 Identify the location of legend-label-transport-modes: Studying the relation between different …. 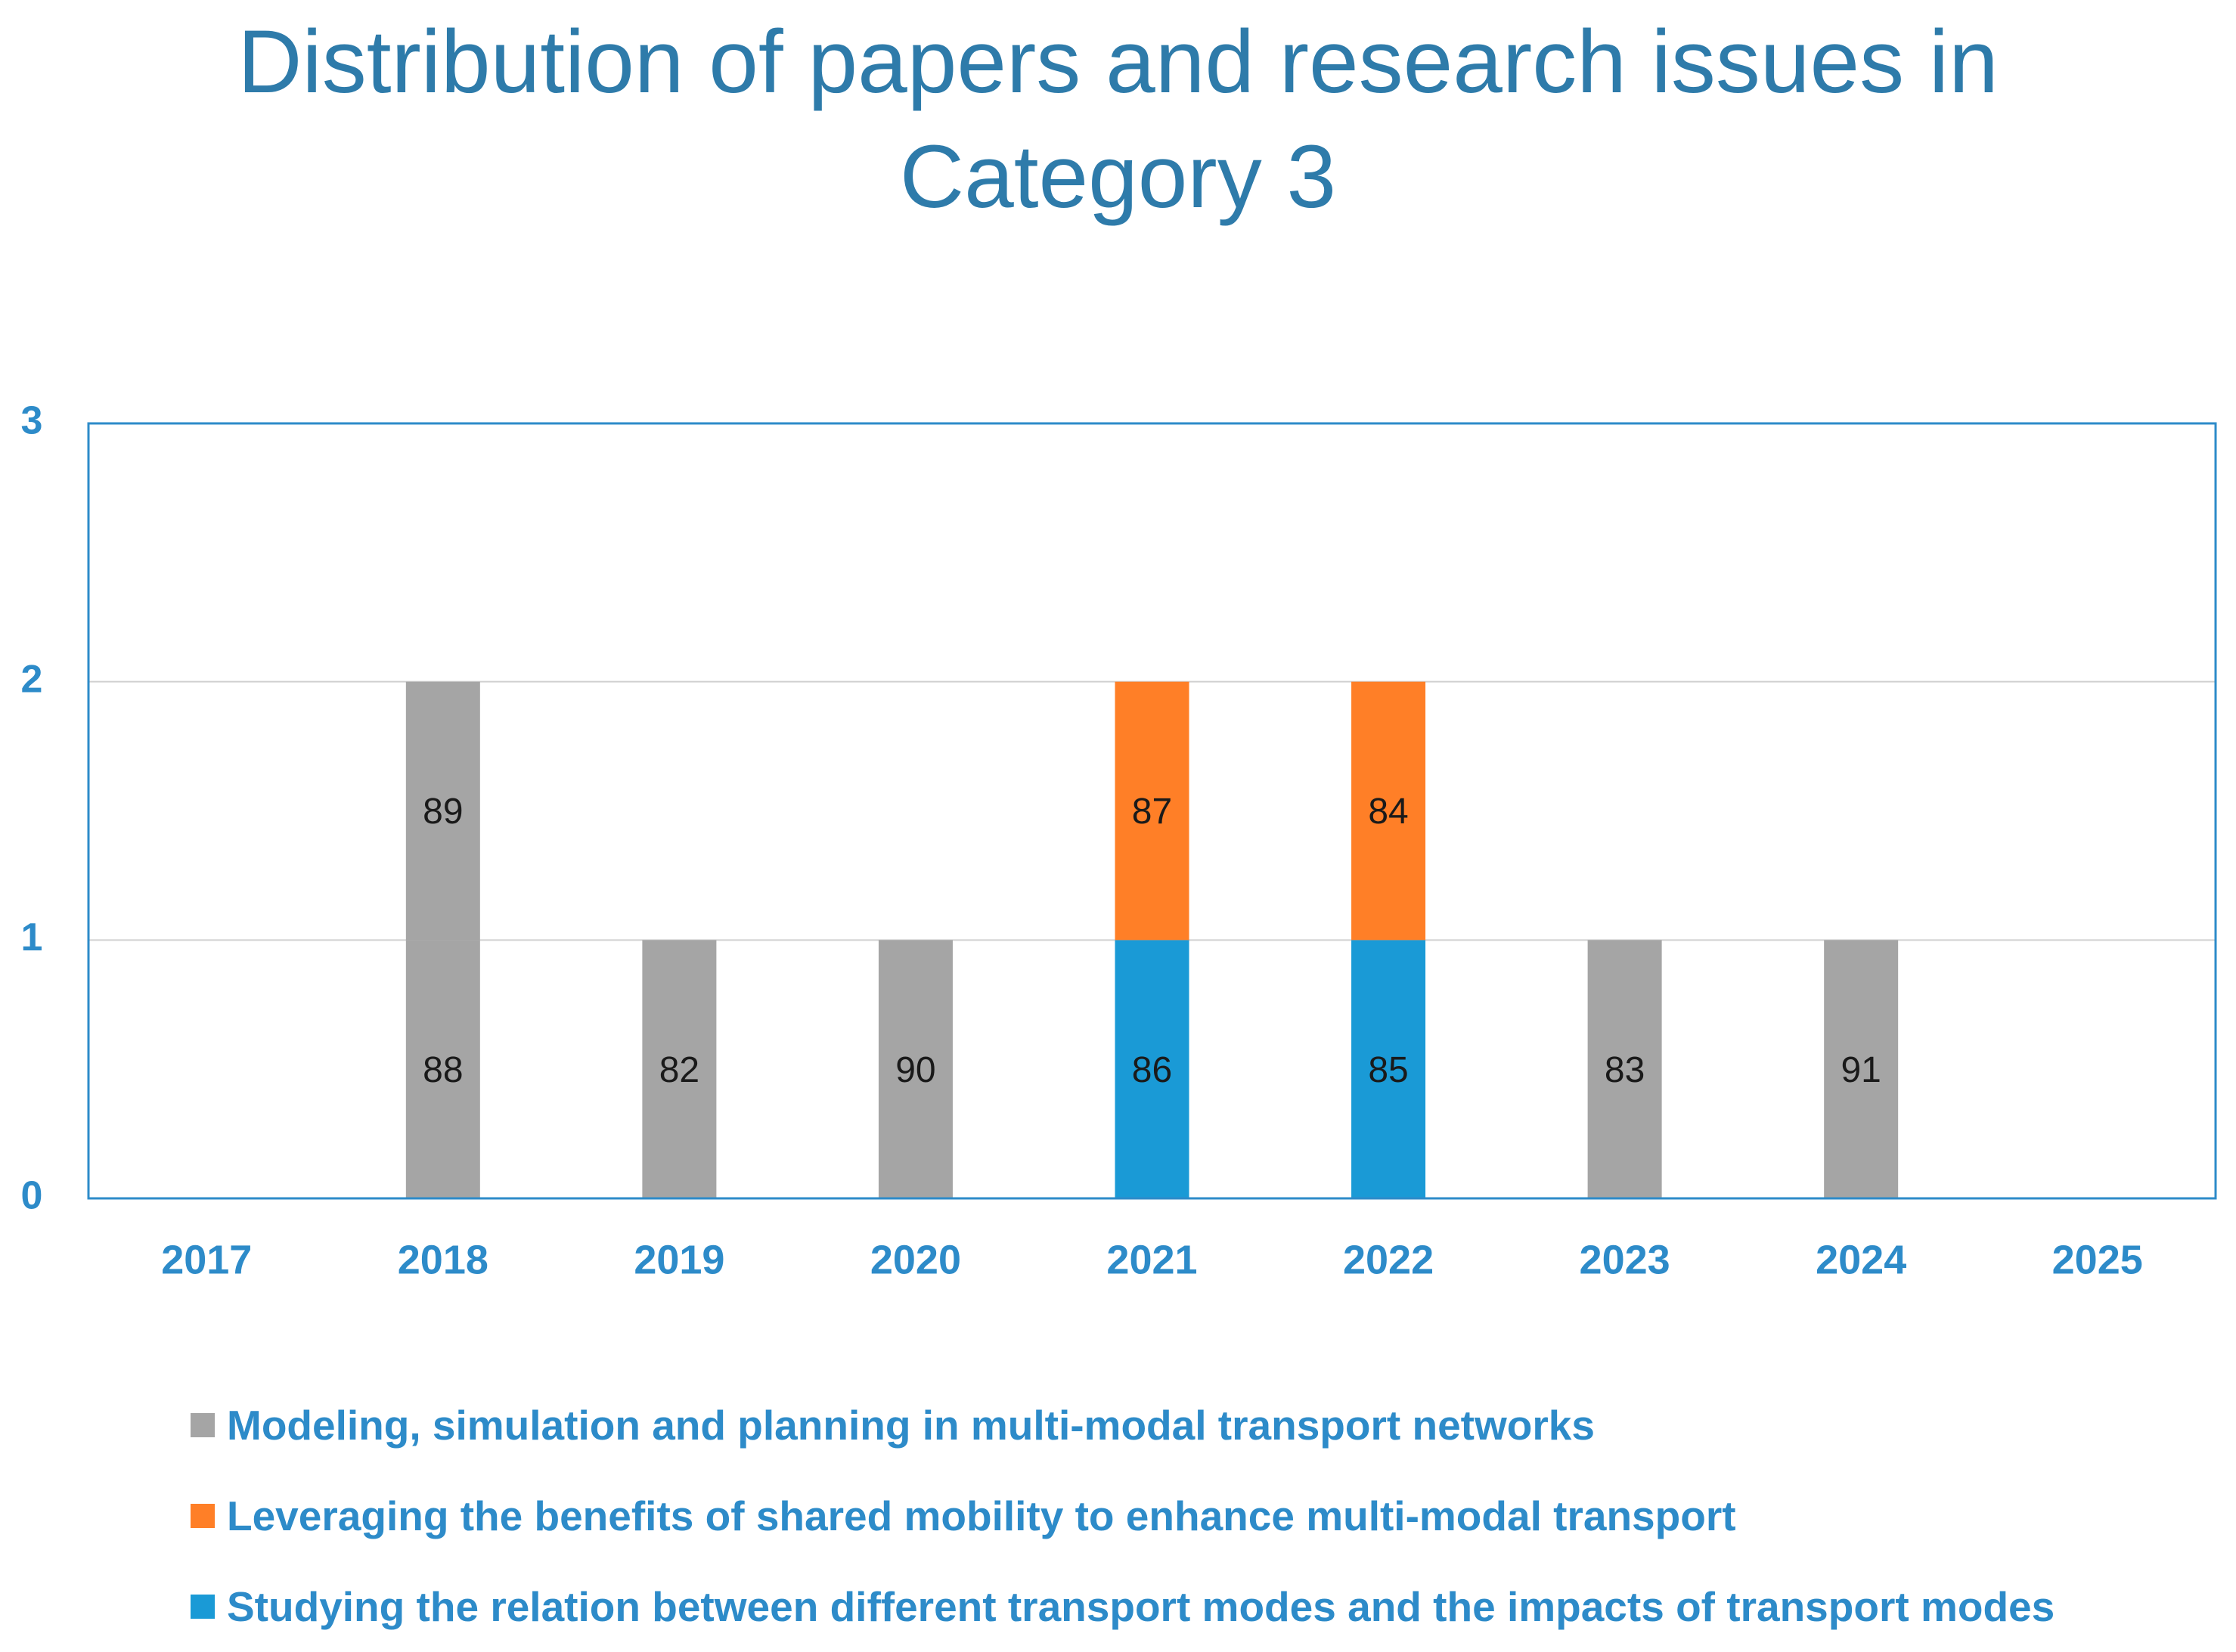
(1141, 1607).